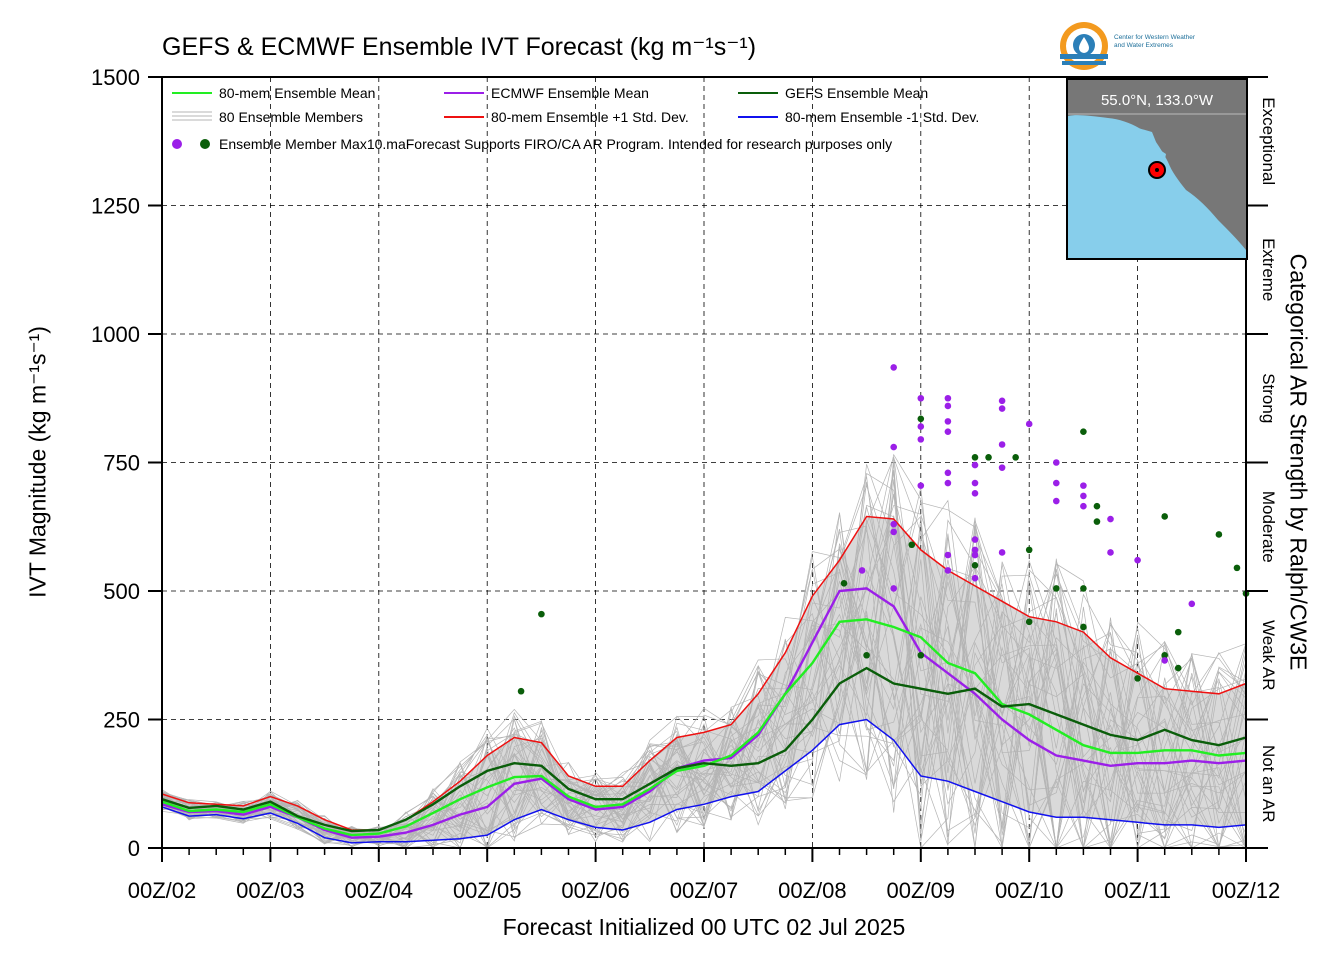 This screenshot has width=1336, height=962. Describe the element at coordinates (1268, 784) in the screenshot. I see `category-label: Not an AR` at that location.